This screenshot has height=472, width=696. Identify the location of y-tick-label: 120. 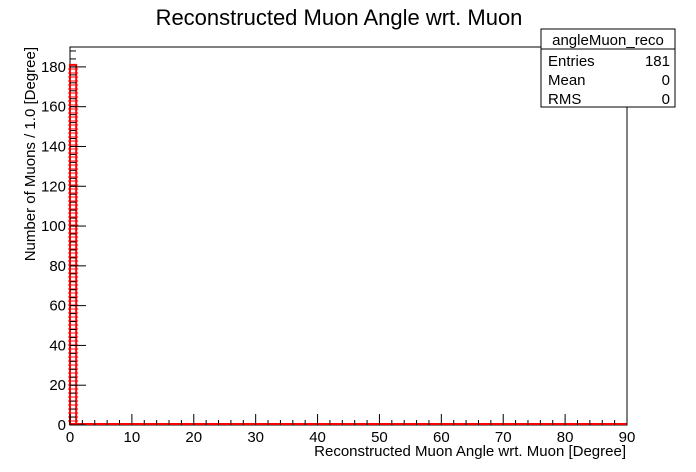
(53, 186).